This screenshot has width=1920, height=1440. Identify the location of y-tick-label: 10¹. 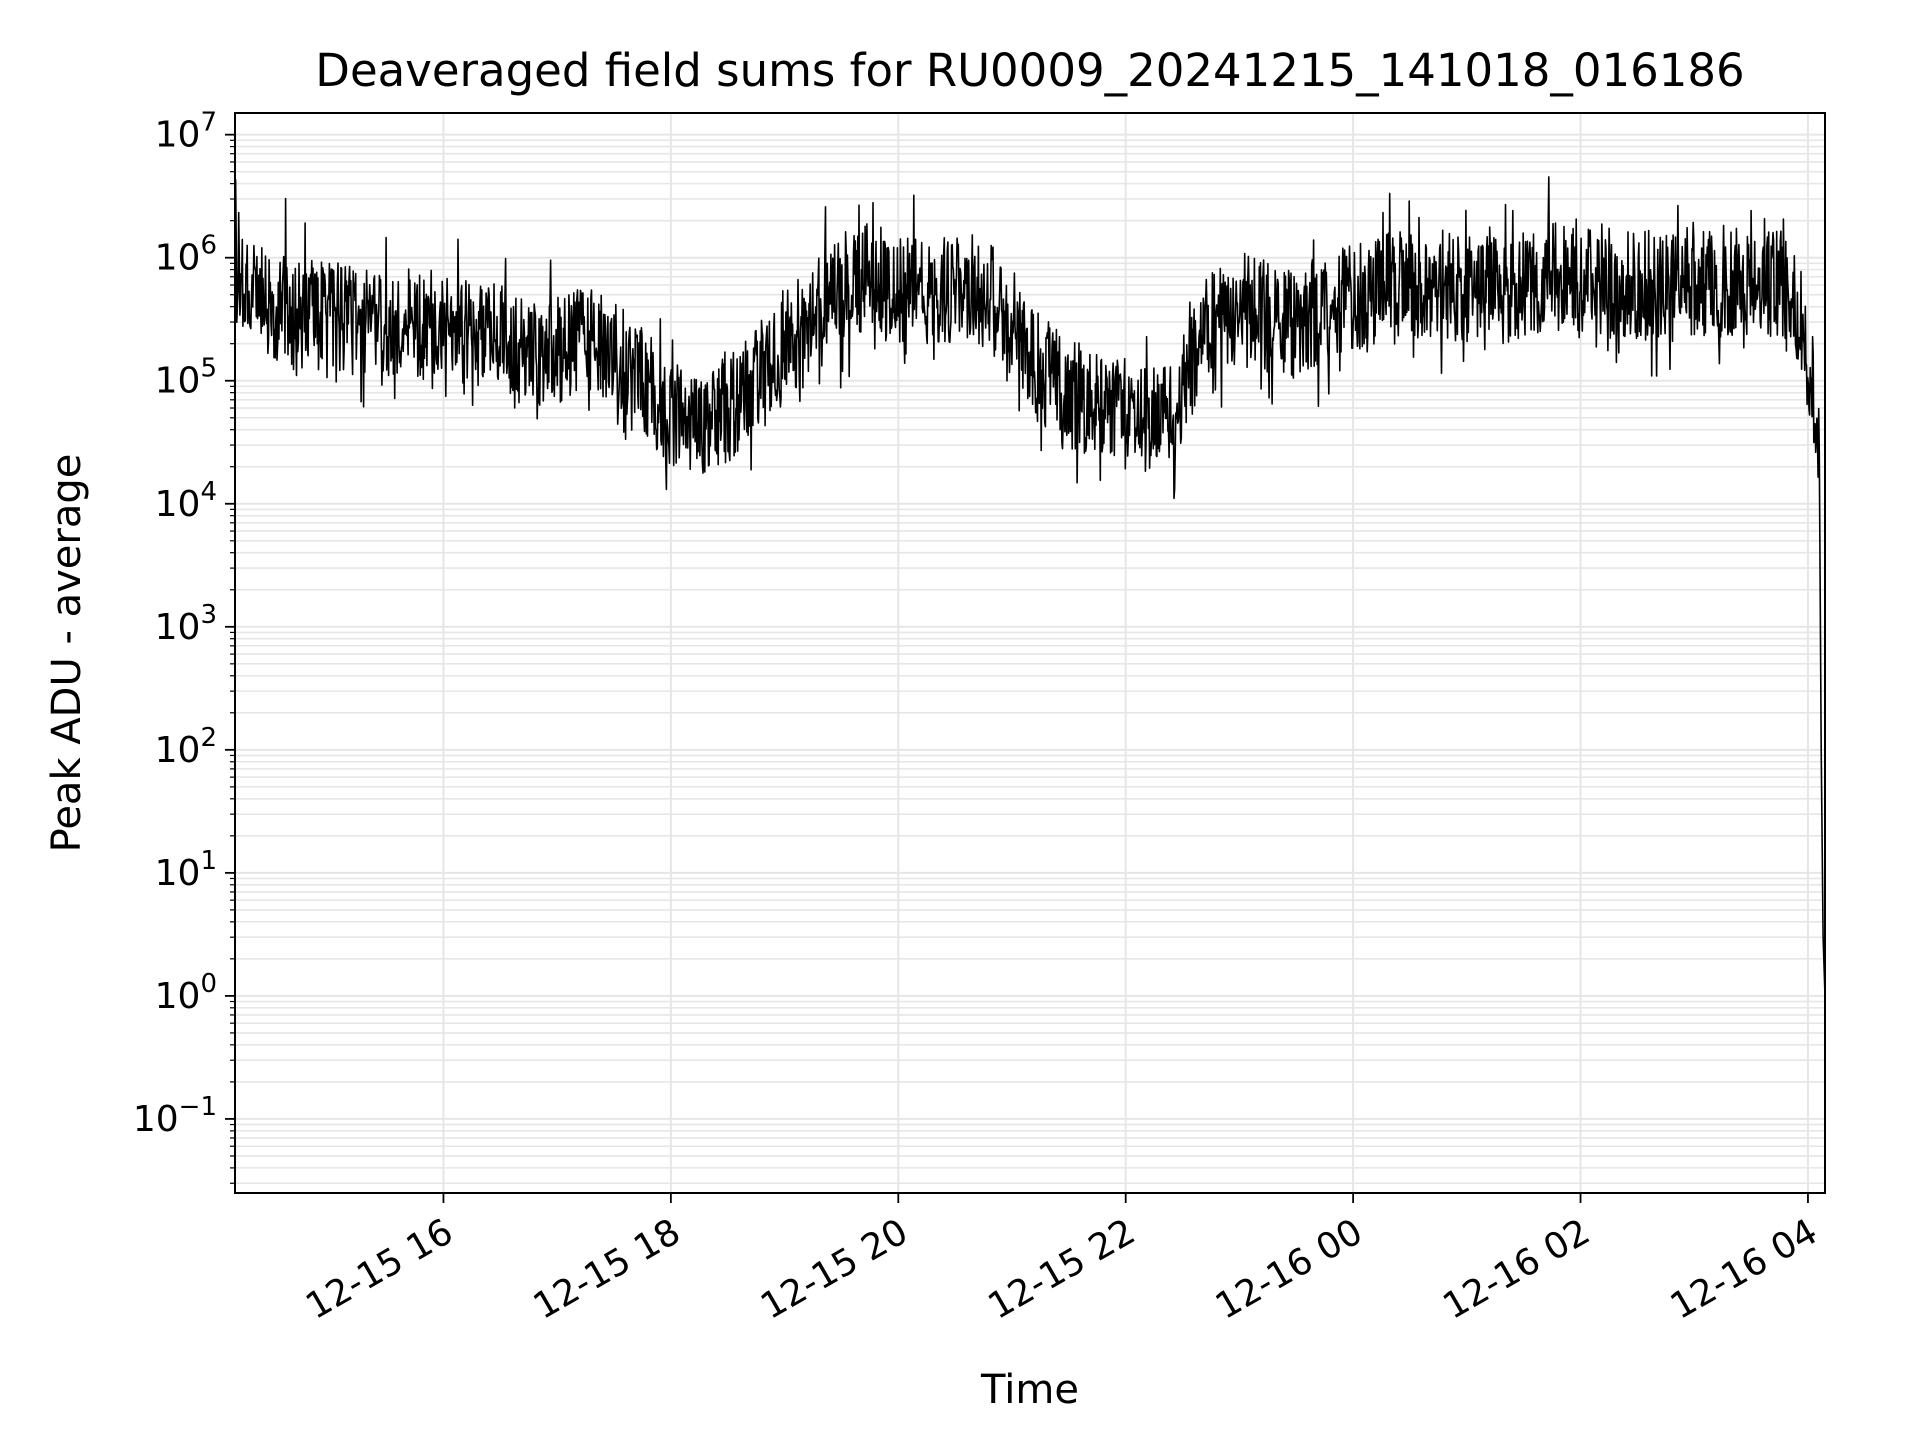
(186, 870).